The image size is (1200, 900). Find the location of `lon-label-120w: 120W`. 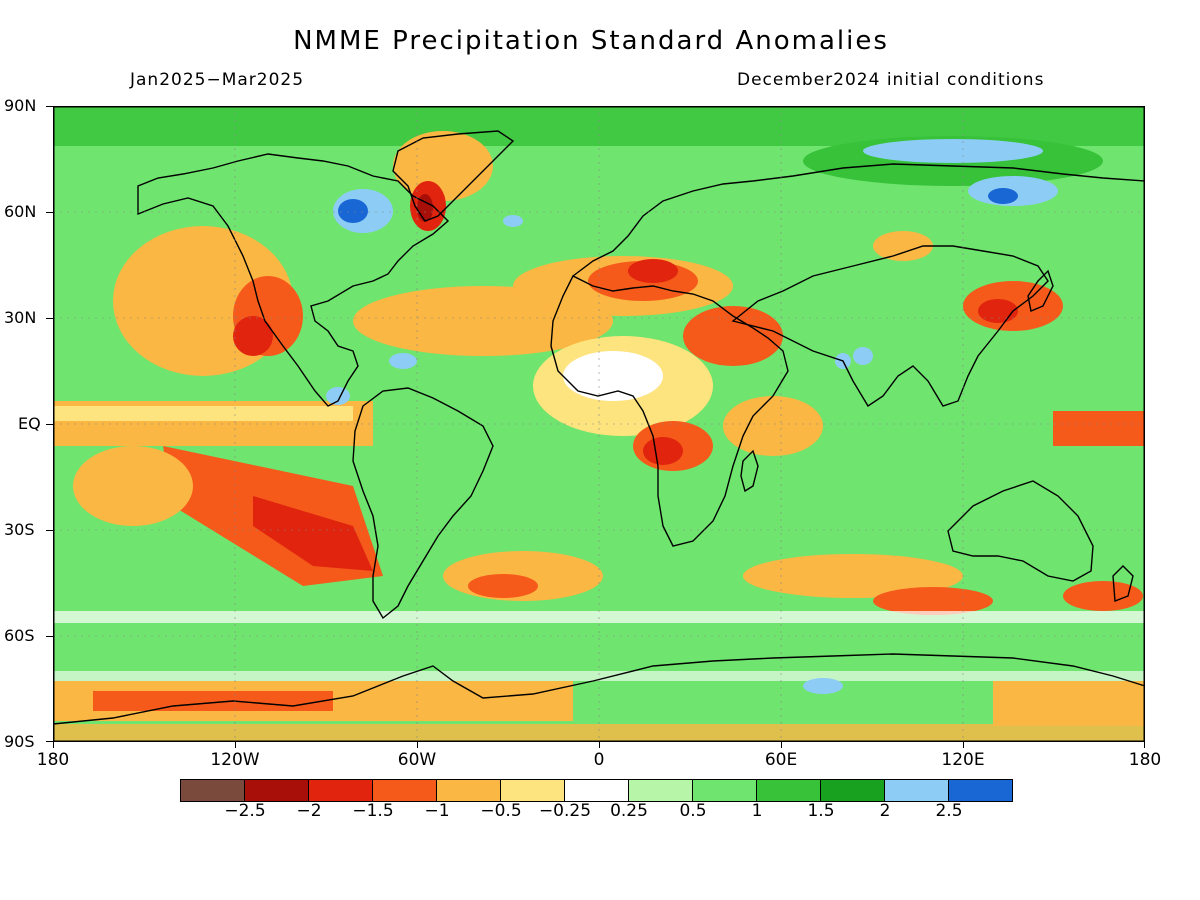

lon-label-120w: 120W is located at coordinates (235, 760).